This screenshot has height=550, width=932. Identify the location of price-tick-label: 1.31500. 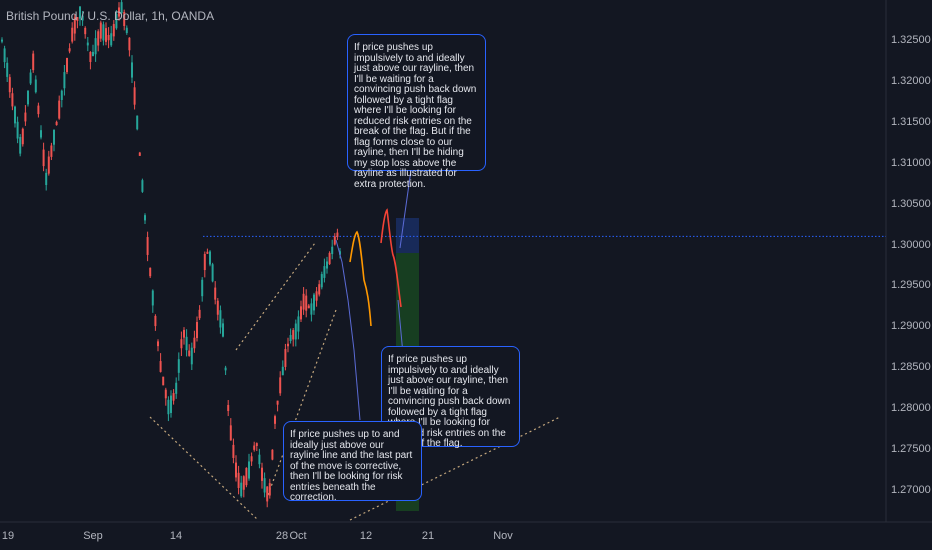
(911, 121).